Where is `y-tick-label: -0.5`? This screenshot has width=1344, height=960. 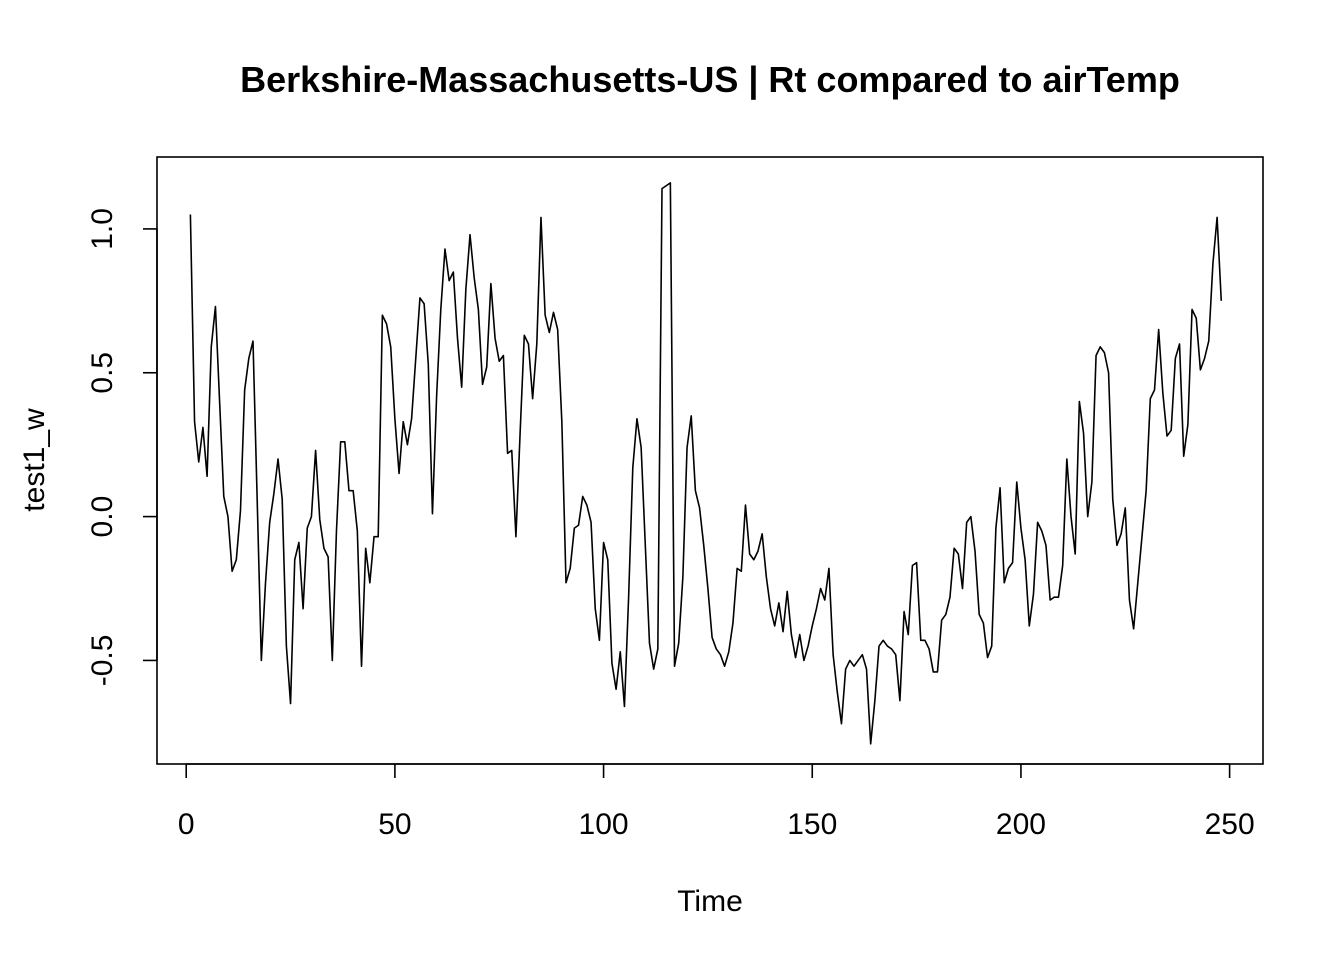 y-tick-label: -0.5 is located at coordinates (102, 661).